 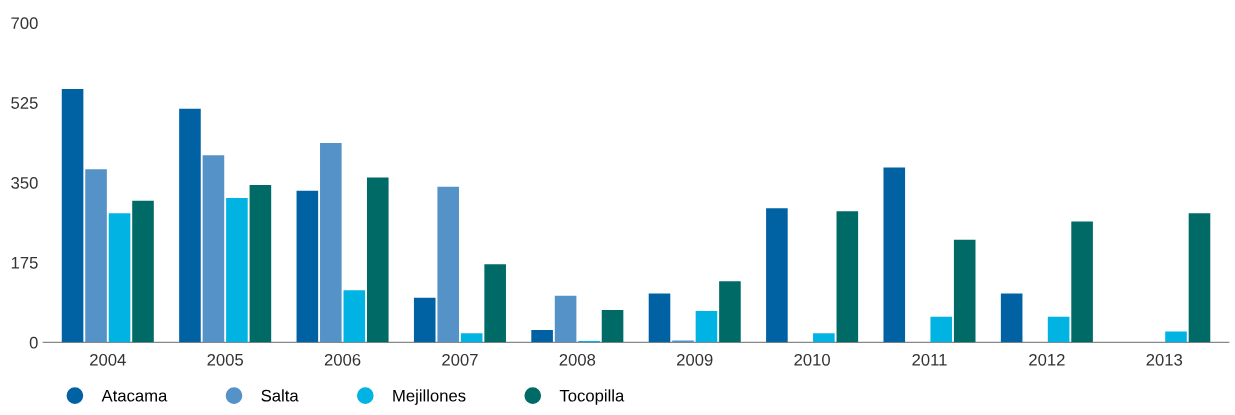 What do you see at coordinates (33, 342) in the screenshot?
I see `y-tick-label: 0` at bounding box center [33, 342].